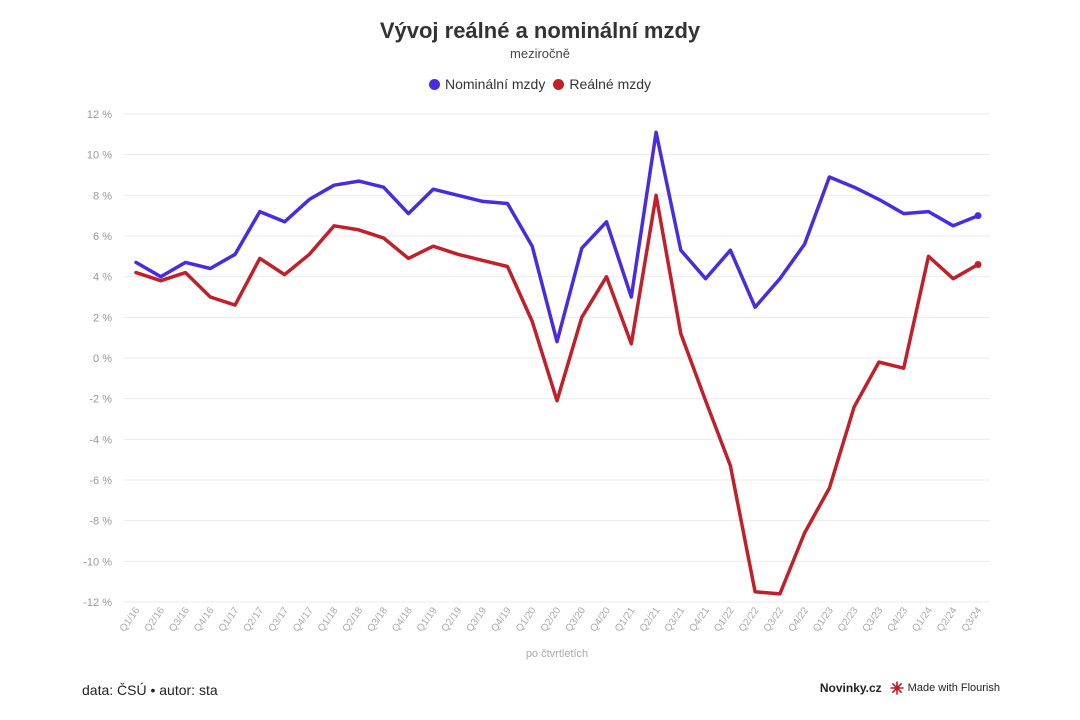  What do you see at coordinates (377, 619) in the screenshot?
I see `x-tick-label: Q3/18` at bounding box center [377, 619].